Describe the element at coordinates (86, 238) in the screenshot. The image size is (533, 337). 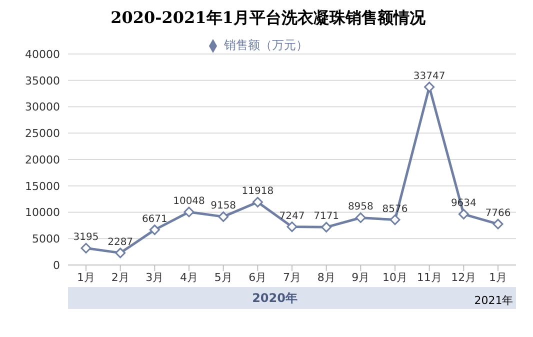
I see `data-label: 3195` at that location.